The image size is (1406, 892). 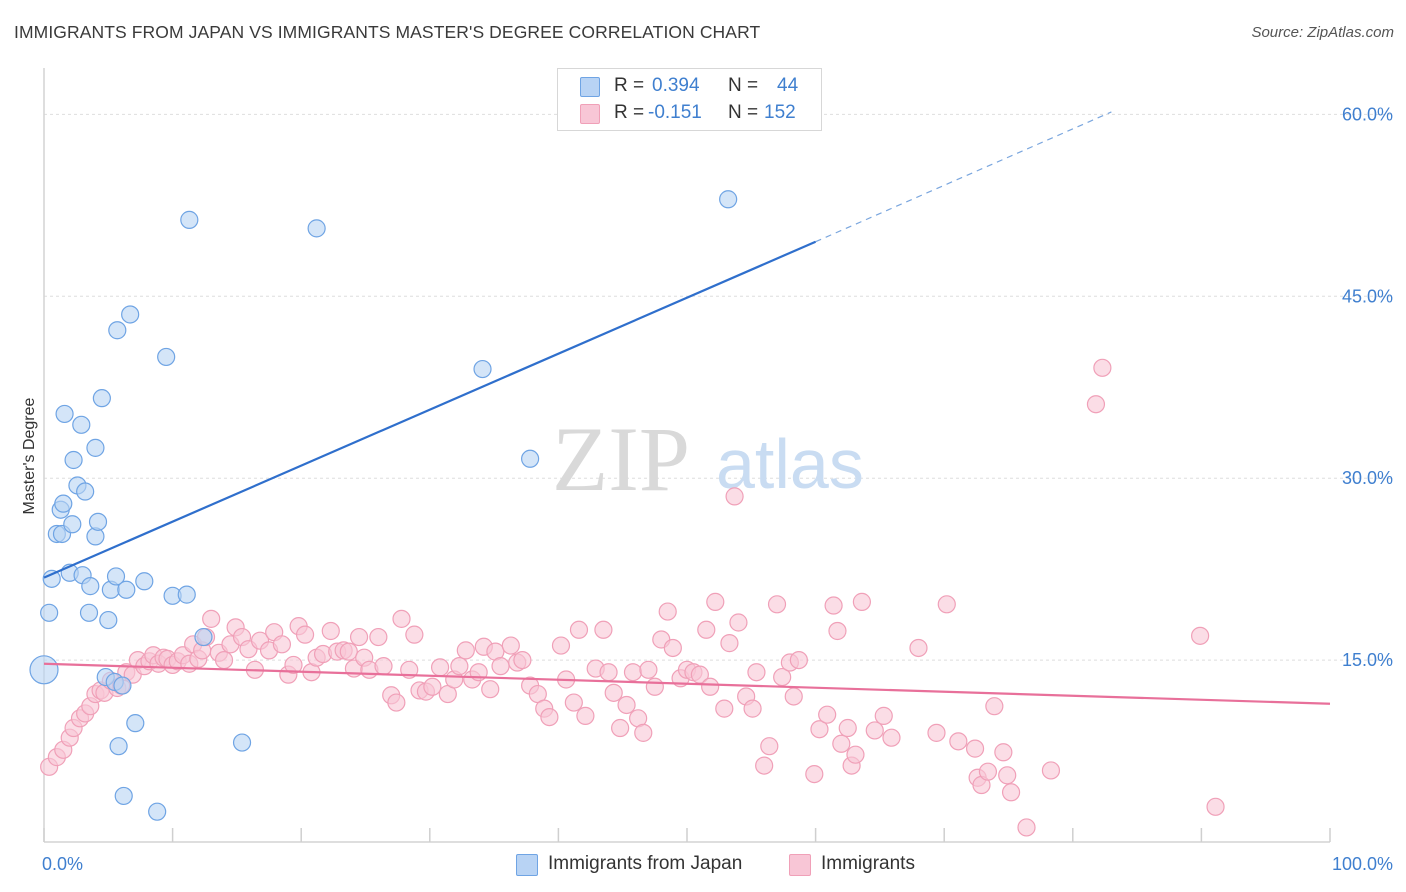 What do you see at coordinates (1362, 864) in the screenshot?
I see `x-tick-label: 100.0%` at bounding box center [1362, 864].